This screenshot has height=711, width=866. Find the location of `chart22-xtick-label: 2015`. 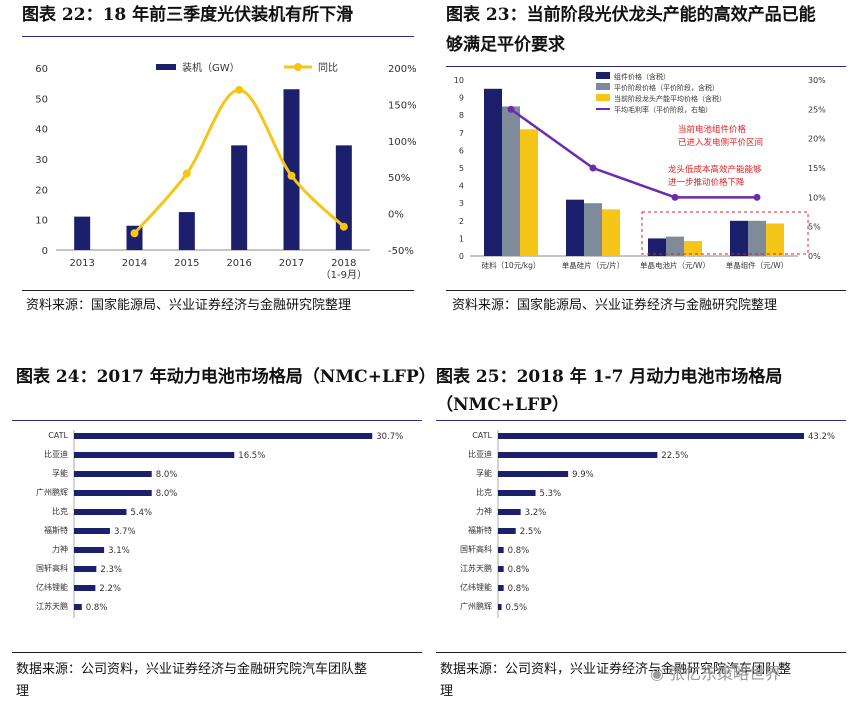

chart22-xtick-label: 2015 is located at coordinates (186, 263).